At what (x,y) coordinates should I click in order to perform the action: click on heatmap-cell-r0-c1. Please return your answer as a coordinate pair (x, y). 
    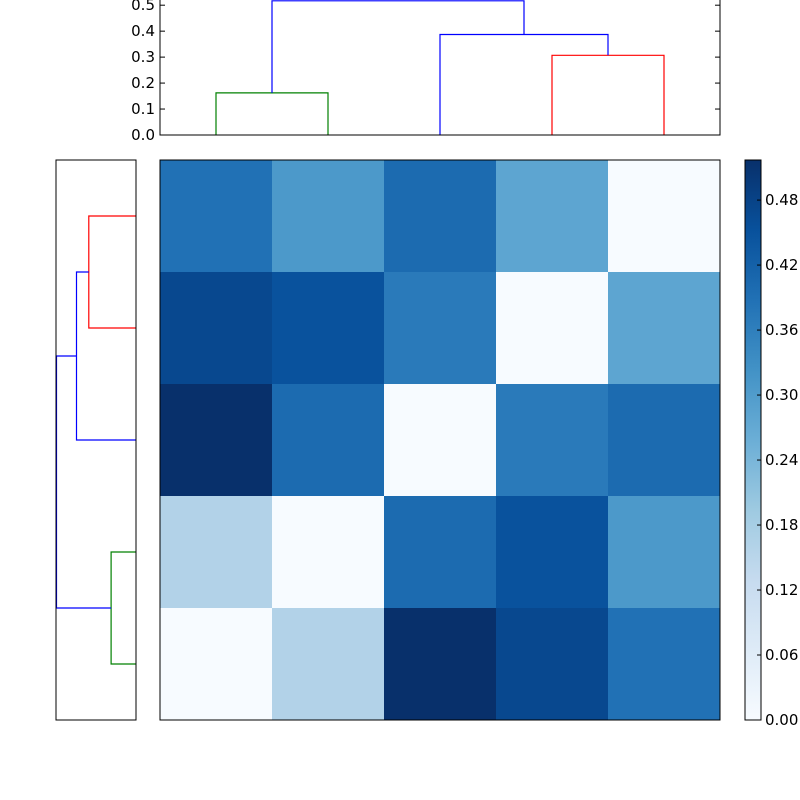
    Looking at the image, I should click on (328, 216).